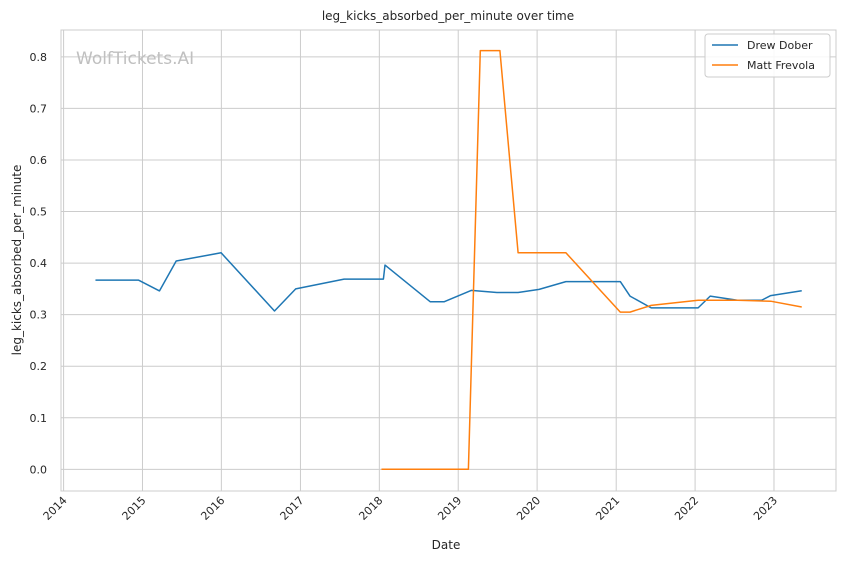 This screenshot has height=561, width=844. I want to click on series-line-drew-dober, so click(448, 282).